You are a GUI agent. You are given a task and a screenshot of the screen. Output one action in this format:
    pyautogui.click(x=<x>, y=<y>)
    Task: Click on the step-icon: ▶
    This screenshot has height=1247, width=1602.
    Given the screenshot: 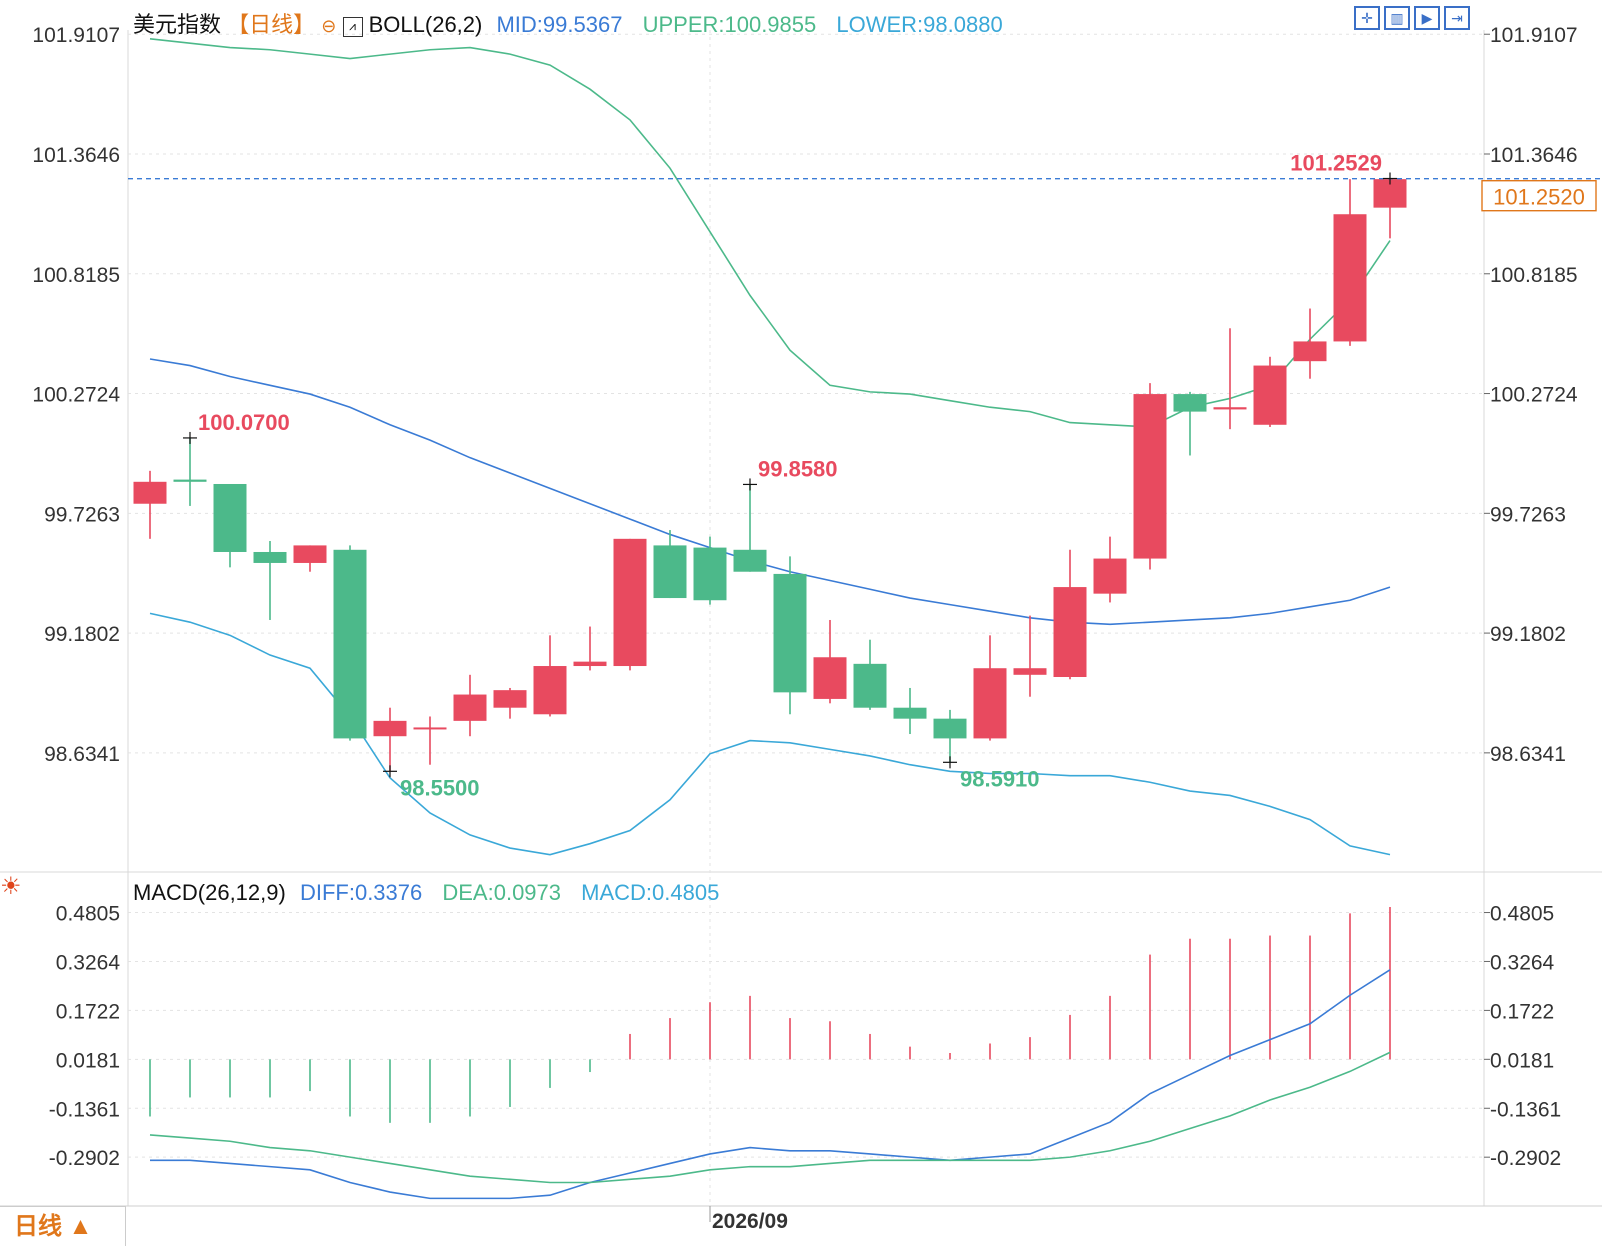 What is the action you would take?
    pyautogui.click(x=1427, y=18)
    